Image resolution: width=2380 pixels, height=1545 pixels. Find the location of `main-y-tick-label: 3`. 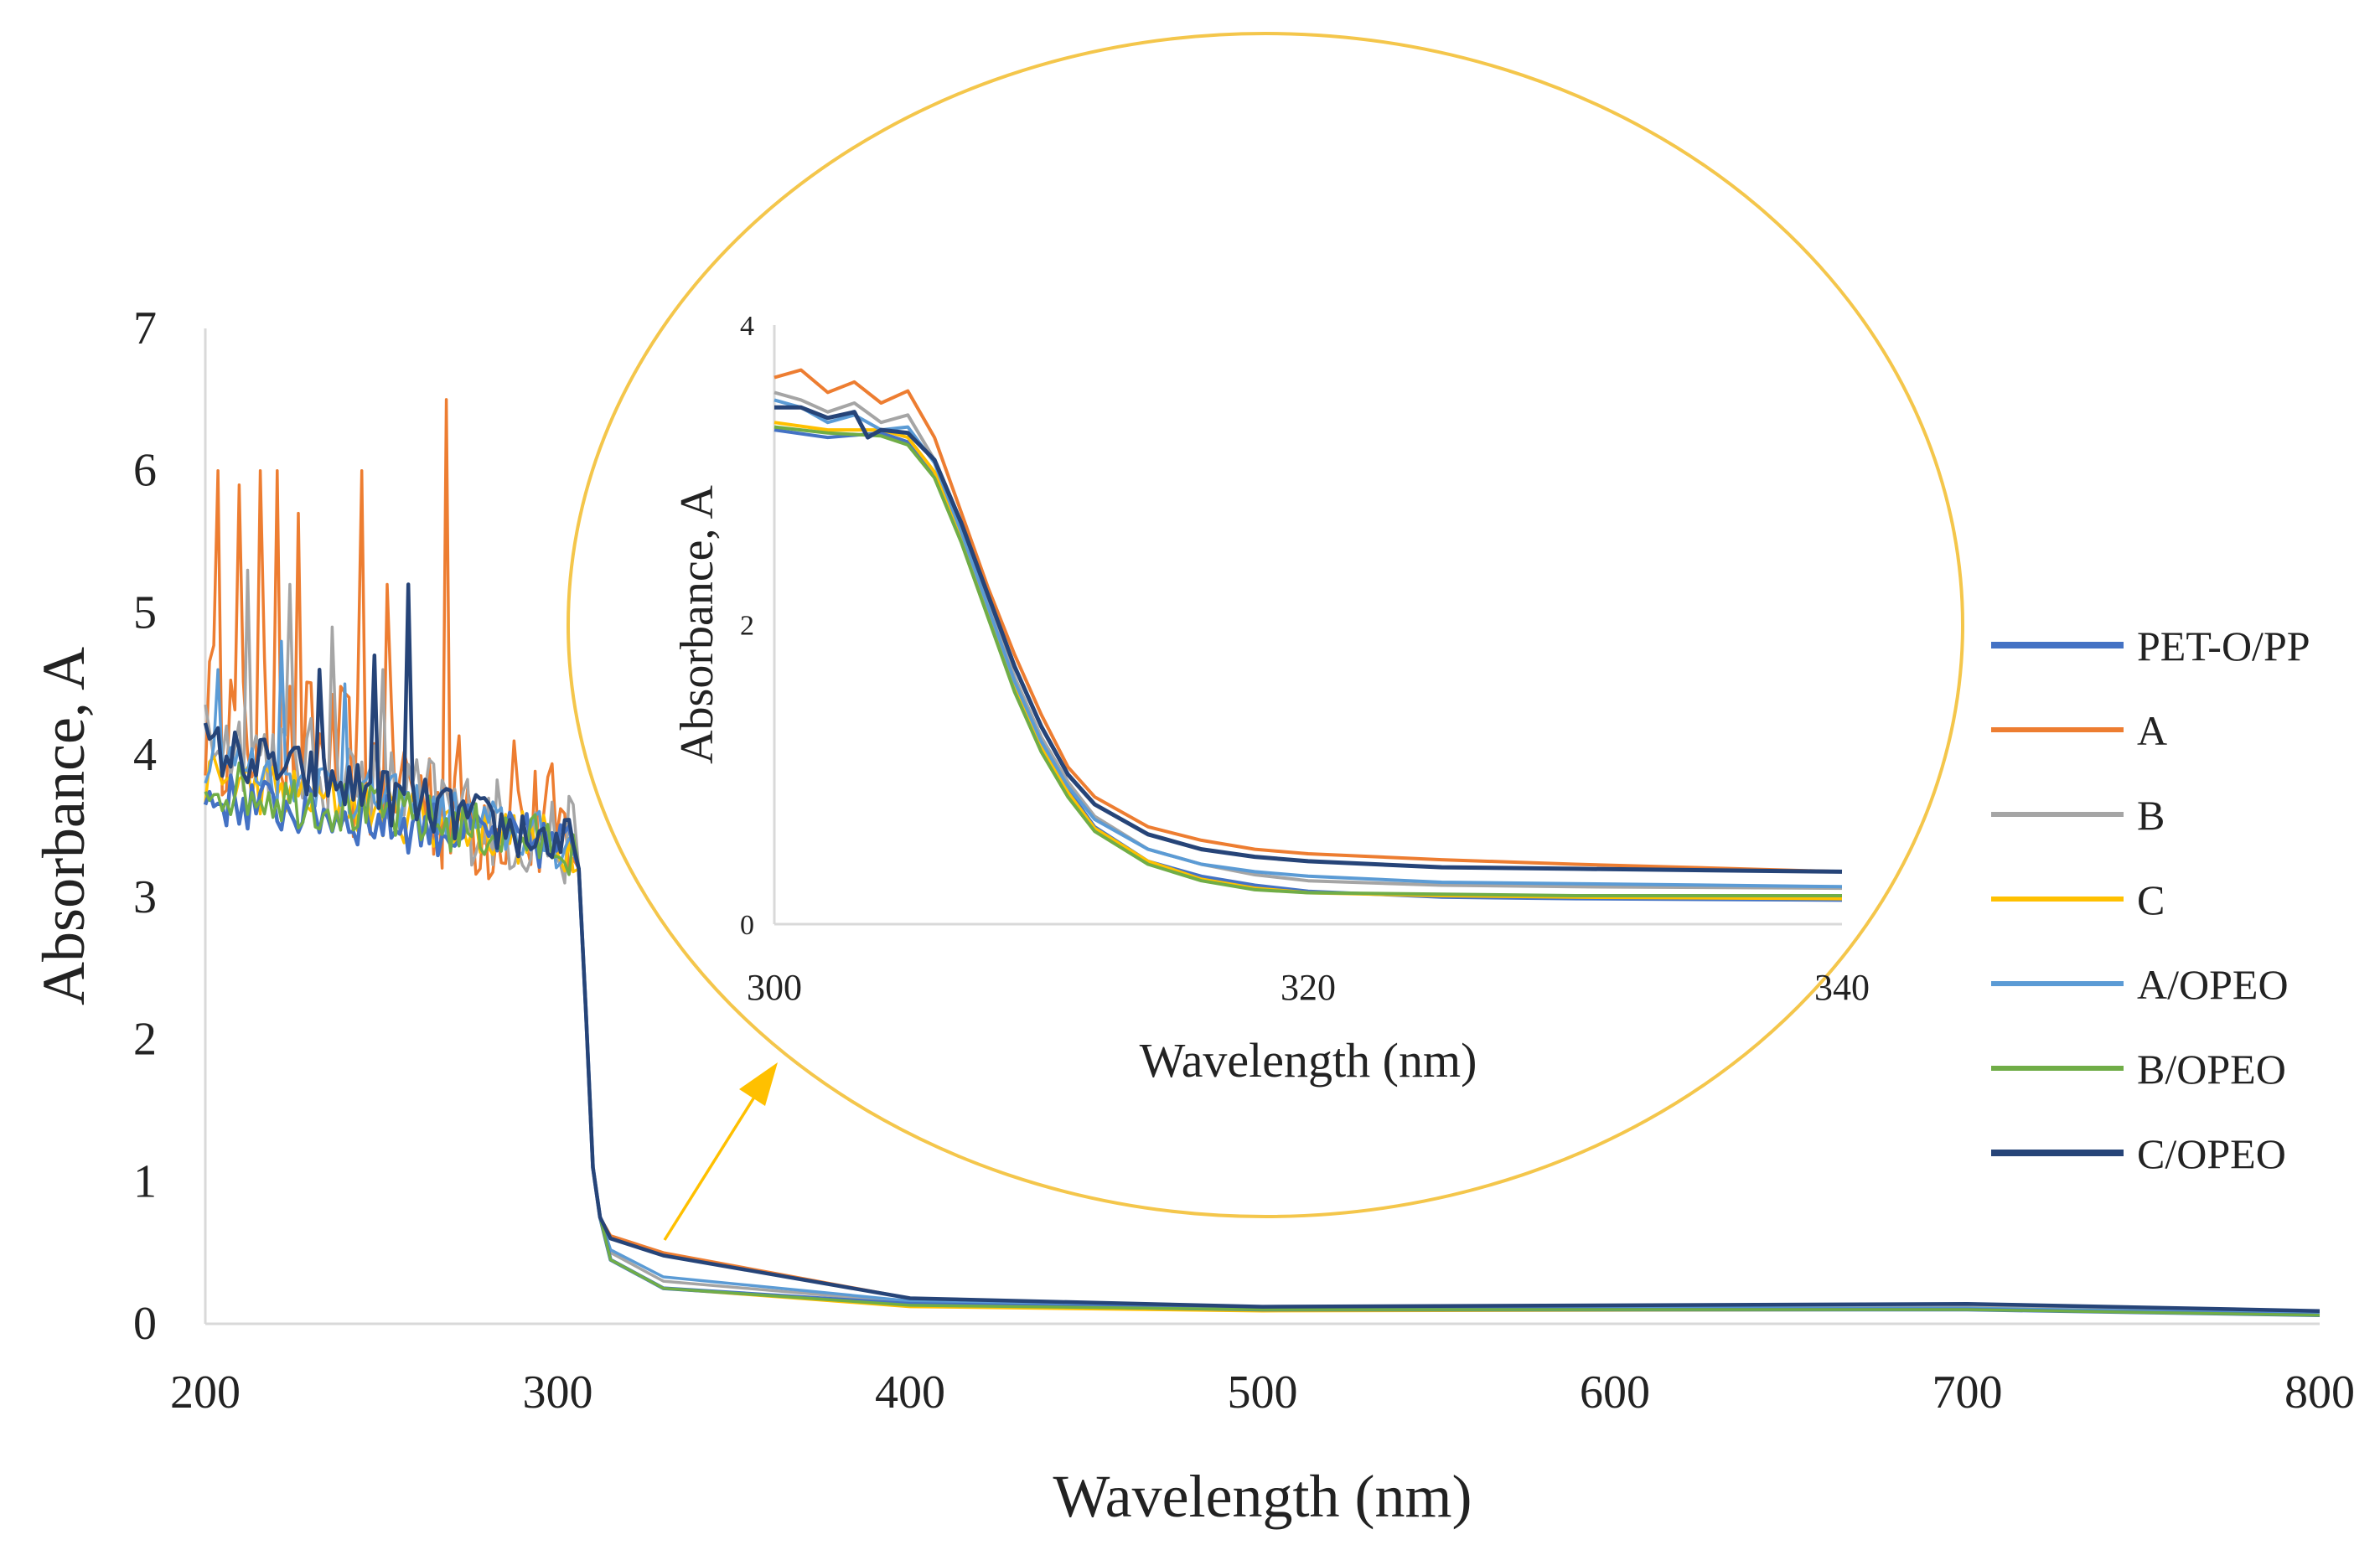

main-y-tick-label: 3 is located at coordinates (145, 897).